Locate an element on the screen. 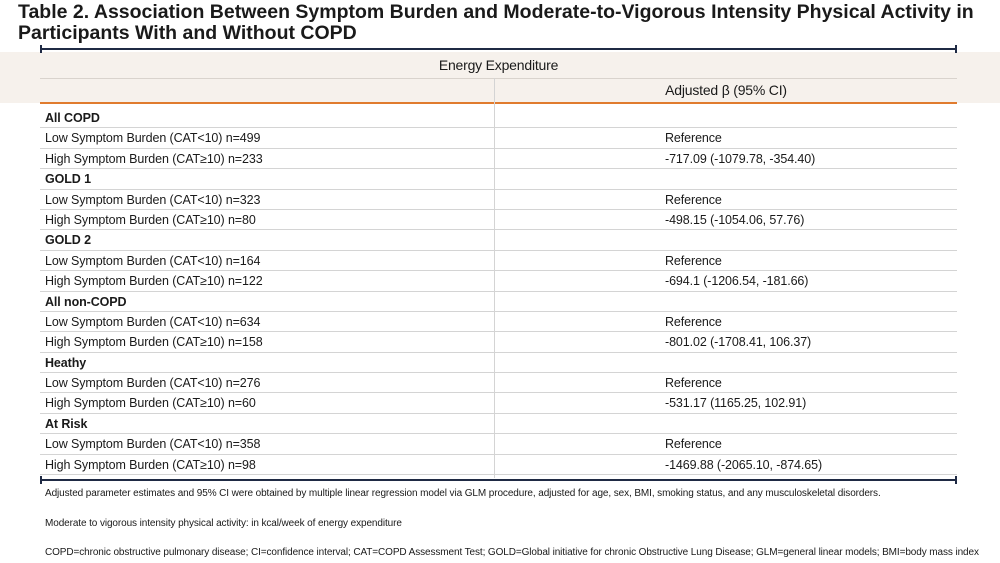 This screenshot has height=563, width=1000. group-row: At Risk is located at coordinates (498, 424).